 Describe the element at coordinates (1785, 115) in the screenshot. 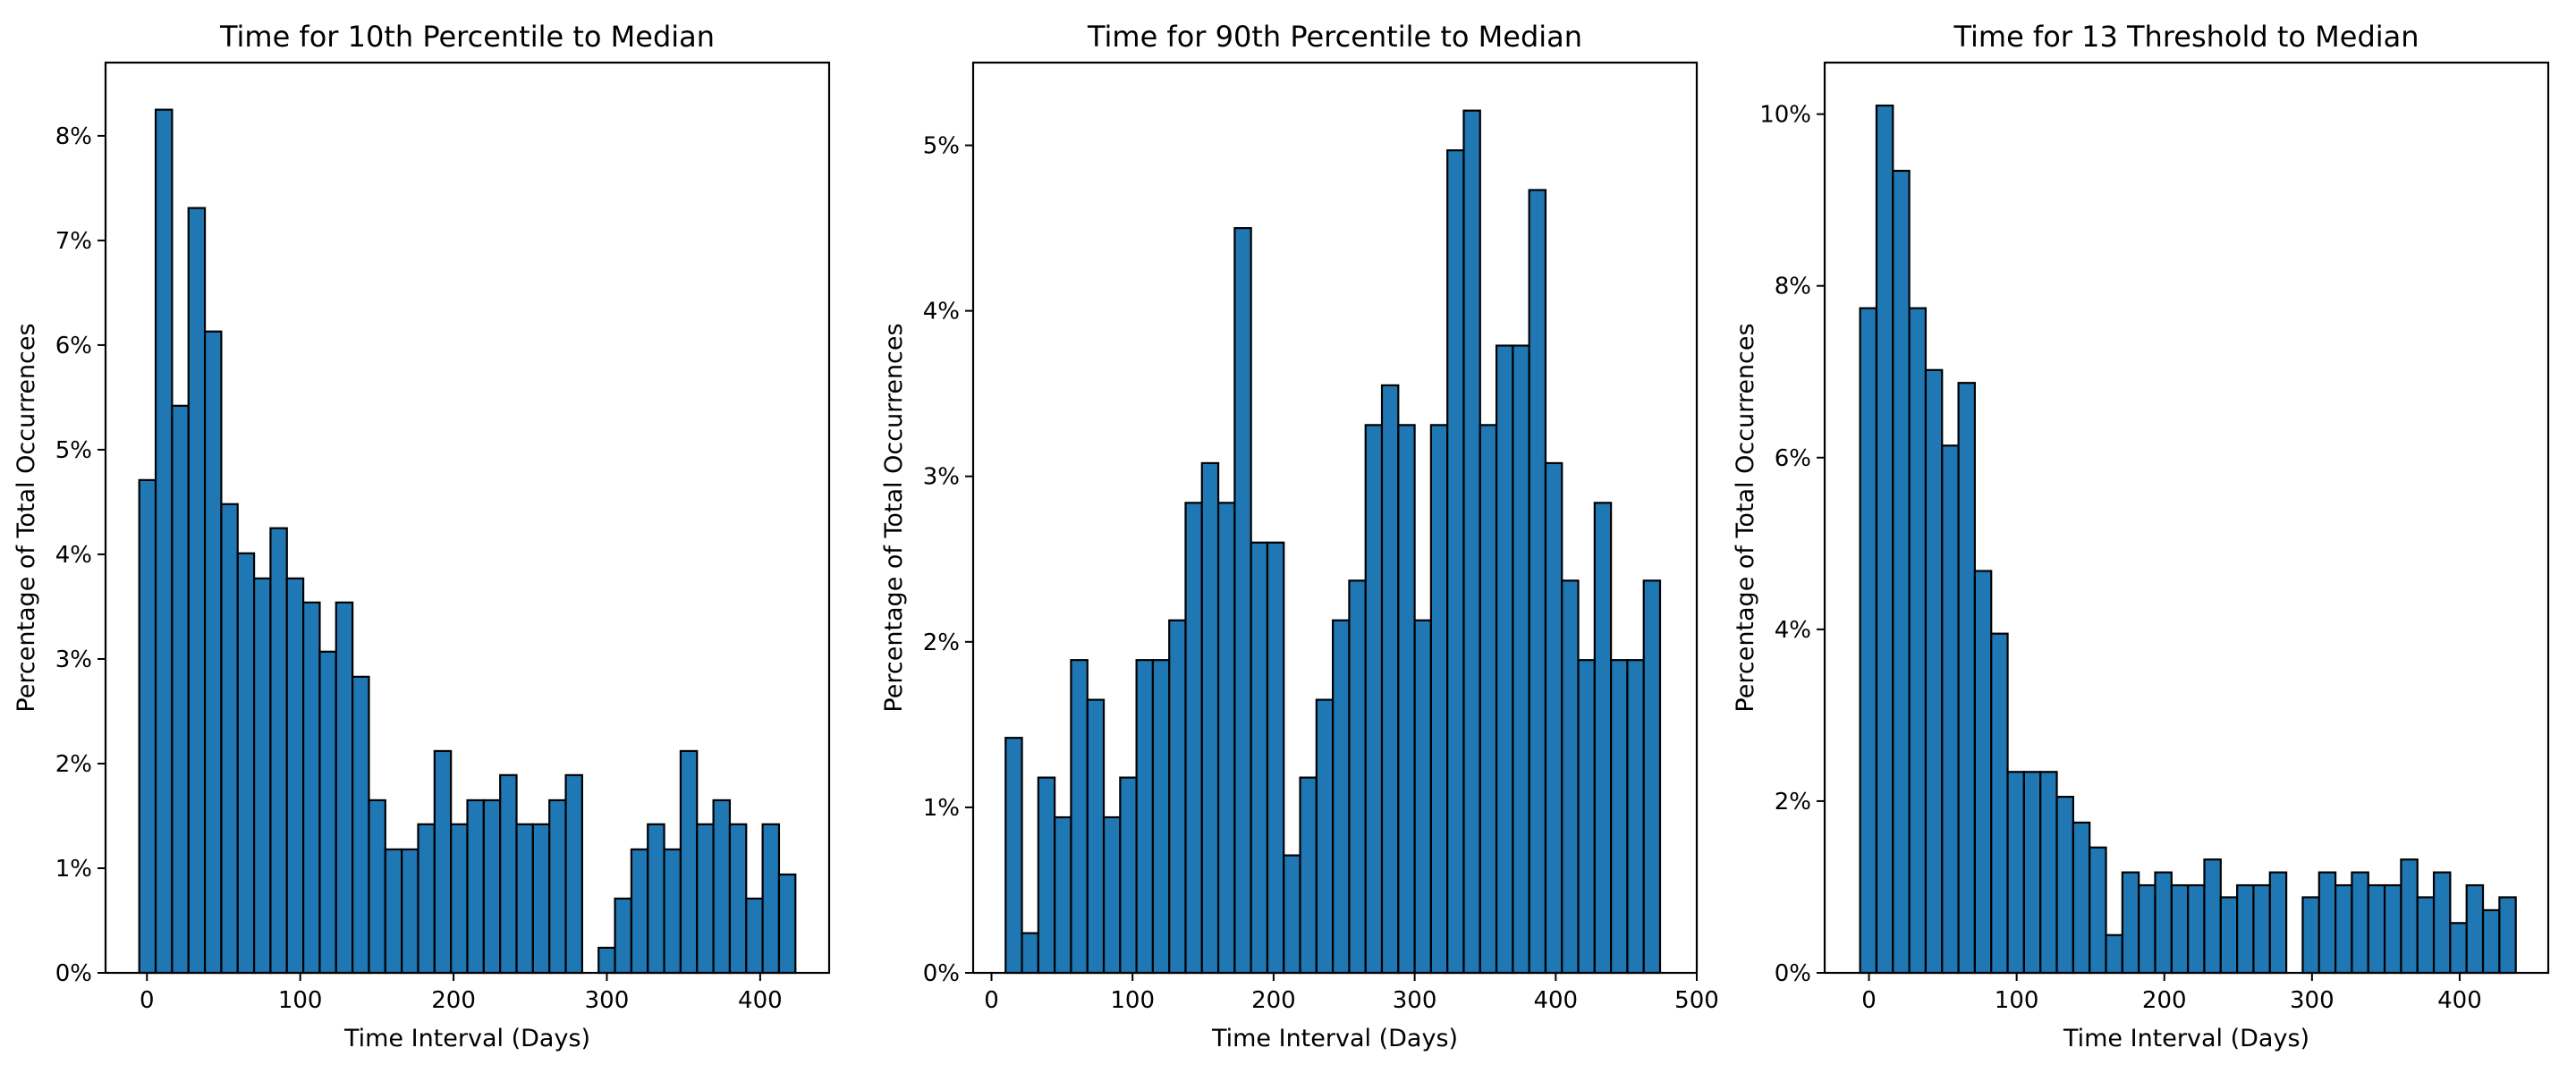

I see `y-tick-label: 10%` at that location.